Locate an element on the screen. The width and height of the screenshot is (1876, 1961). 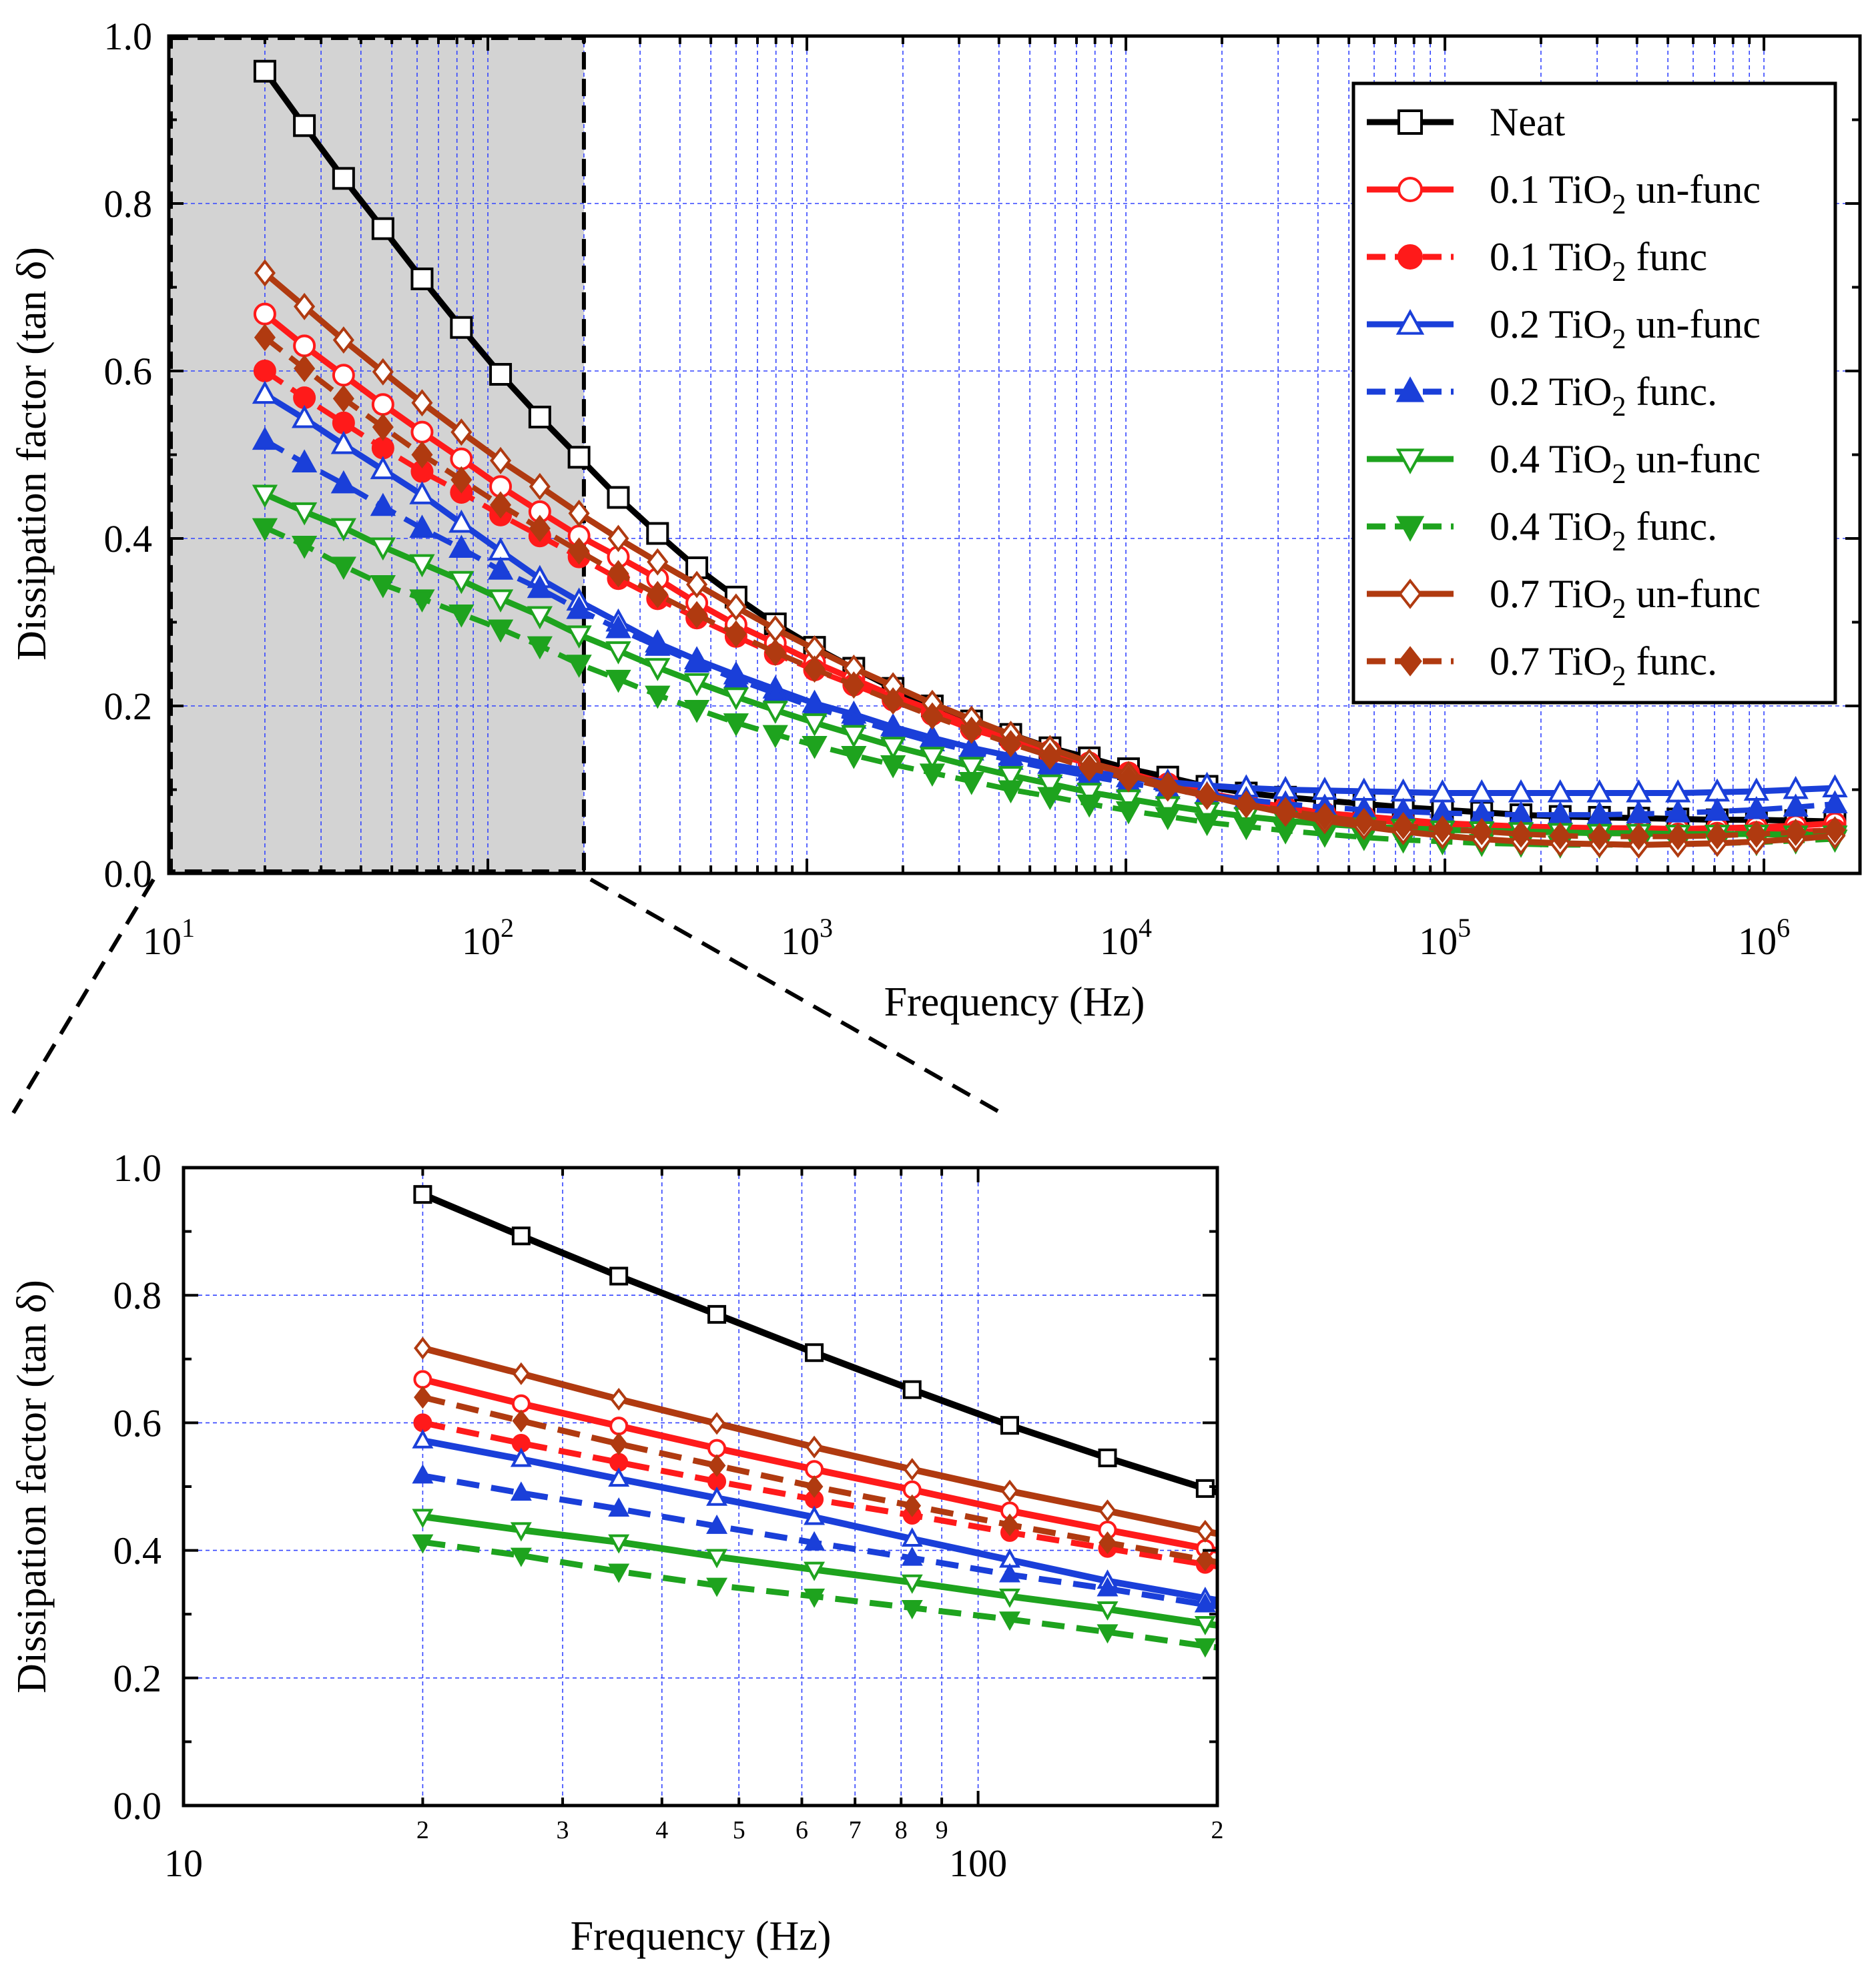
inset-y-axis-label: Dissipation factor (tan δ) is located at coordinates (32, 1486).